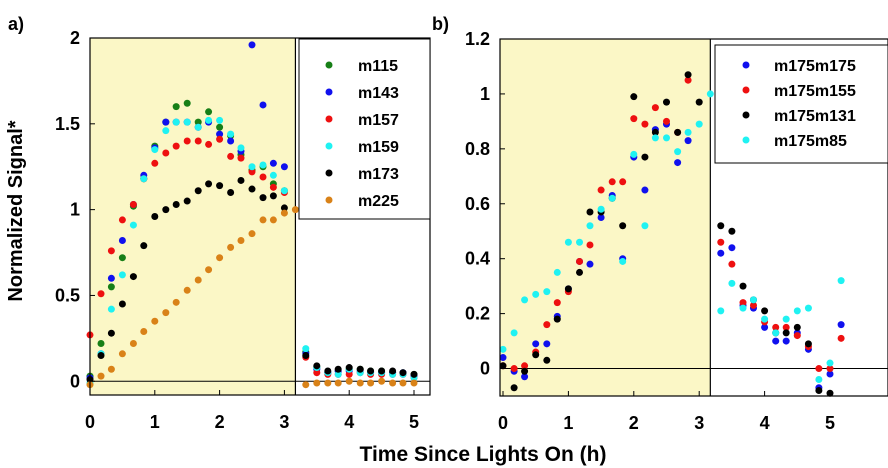 This screenshot has height=468, width=888. Describe the element at coordinates (75, 38) in the screenshot. I see `y-tick-label: 2` at that location.